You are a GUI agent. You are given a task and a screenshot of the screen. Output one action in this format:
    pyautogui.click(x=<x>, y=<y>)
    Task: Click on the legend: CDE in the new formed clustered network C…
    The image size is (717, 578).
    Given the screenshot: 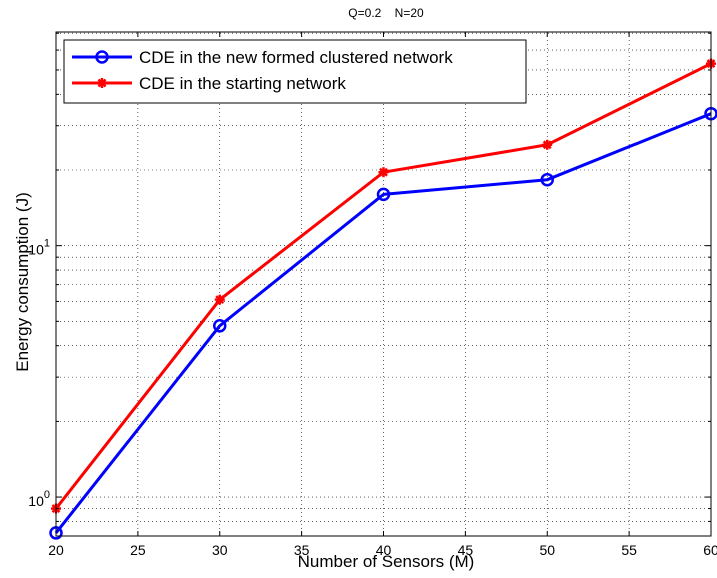 What is the action you would take?
    pyautogui.click(x=295, y=71)
    